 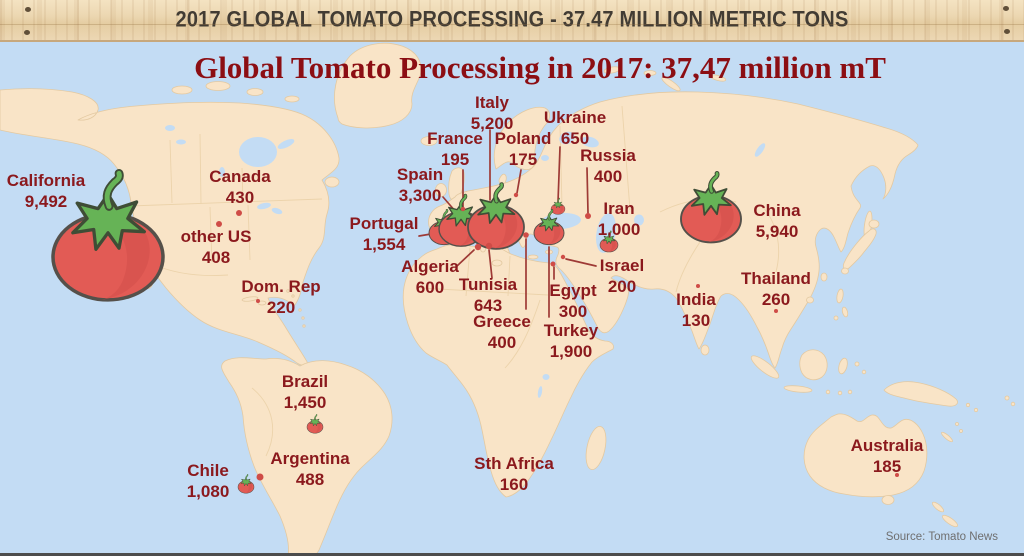 I want to click on country-label-egypt: Egypt 300, so click(x=572, y=301).